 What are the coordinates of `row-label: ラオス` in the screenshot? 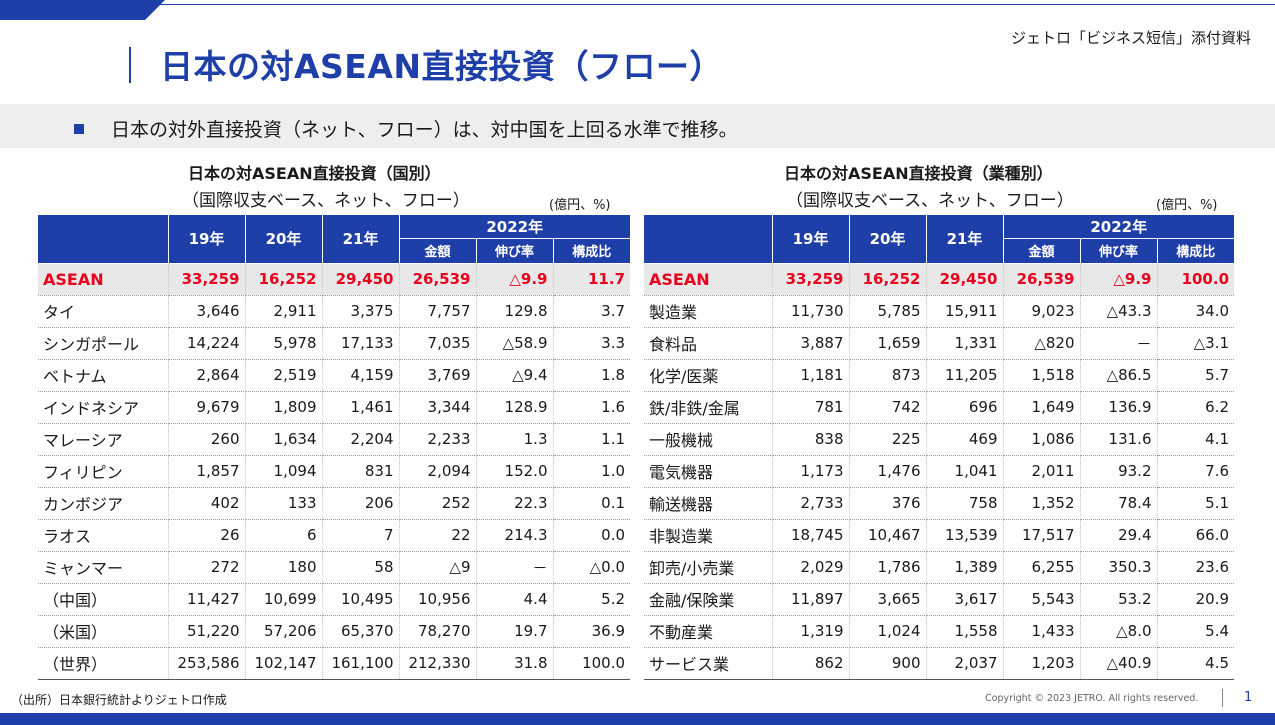 It's located at (103, 535).